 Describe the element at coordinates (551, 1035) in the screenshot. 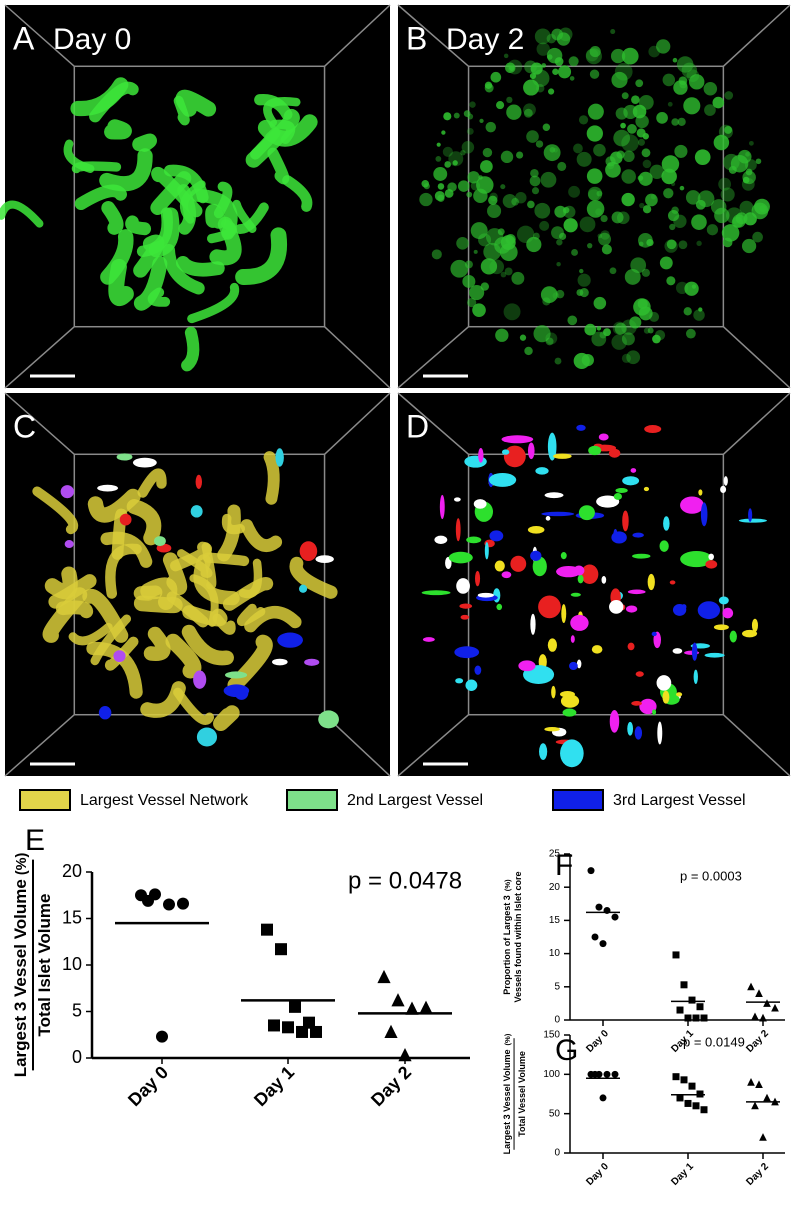

I see `y-tick-label: 150` at that location.